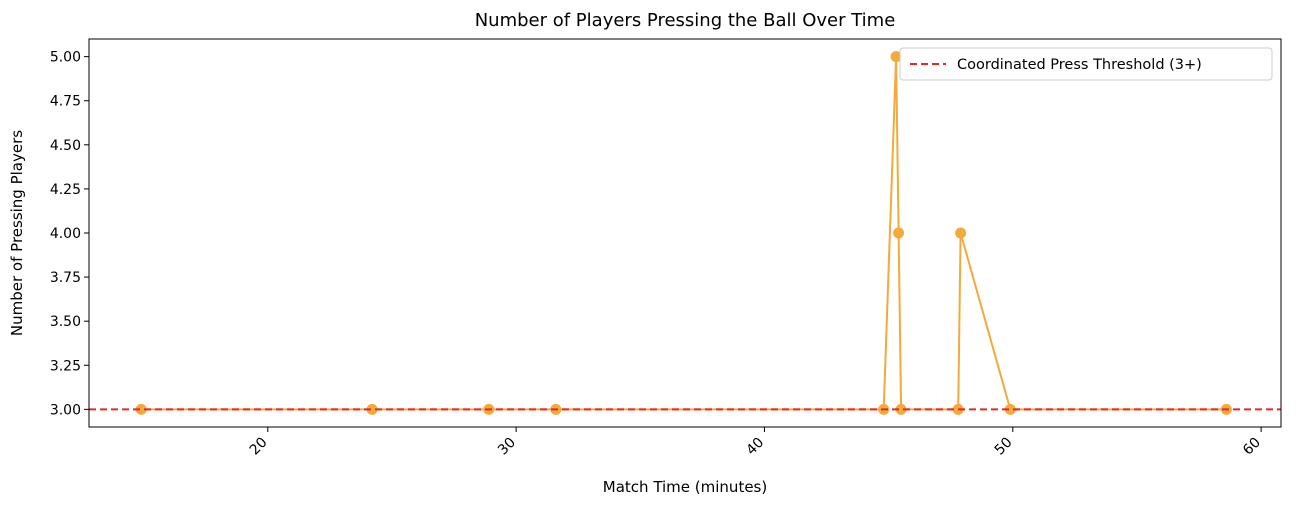  What do you see at coordinates (65, 58) in the screenshot?
I see `y-tick-label: 5.00` at bounding box center [65, 58].